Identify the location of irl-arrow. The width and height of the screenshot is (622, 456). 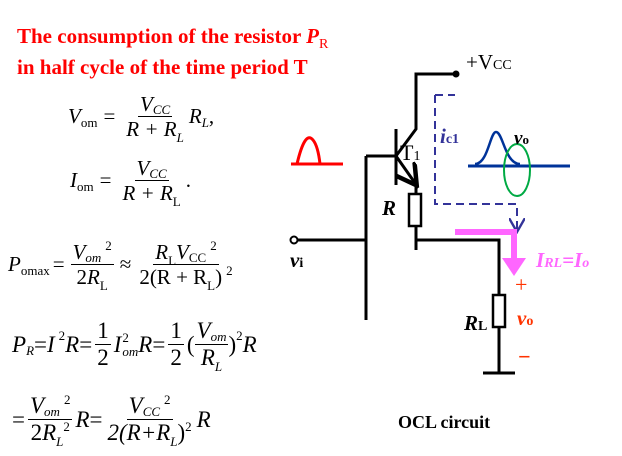
(486, 245).